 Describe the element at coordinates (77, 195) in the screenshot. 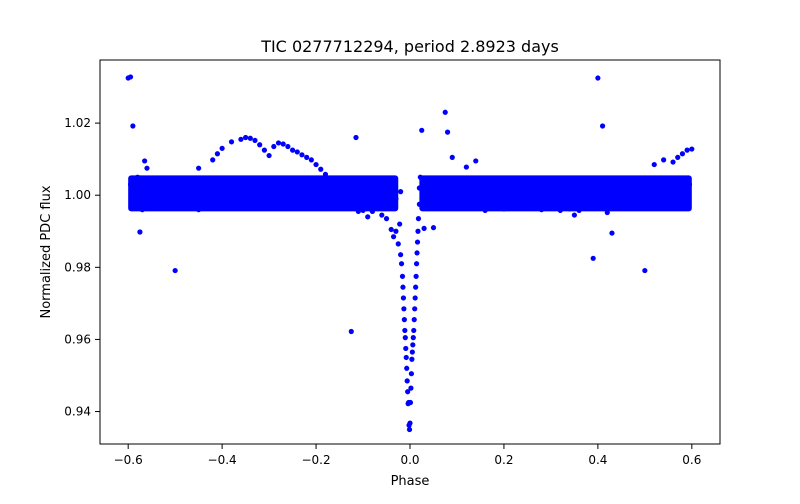

I see `y-tick-label: 1.00` at that location.